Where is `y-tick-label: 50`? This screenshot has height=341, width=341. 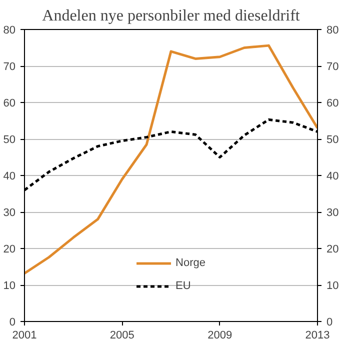 y-tick-label: 50 is located at coordinates (9, 140).